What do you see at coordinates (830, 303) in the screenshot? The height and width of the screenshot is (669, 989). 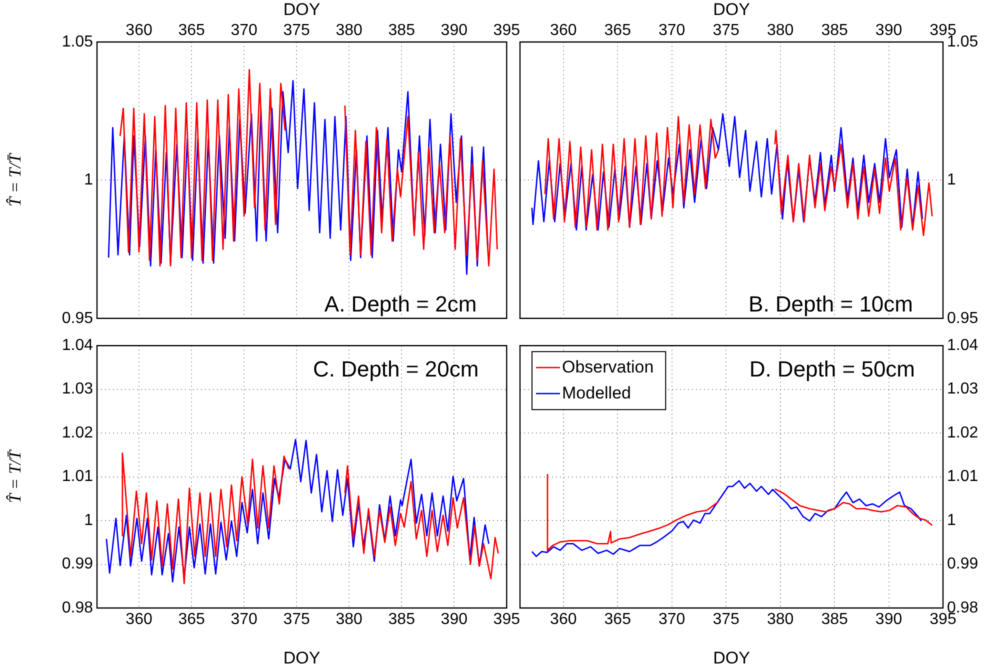 I see `annotation: B. Depth = 10cm` at bounding box center [830, 303].